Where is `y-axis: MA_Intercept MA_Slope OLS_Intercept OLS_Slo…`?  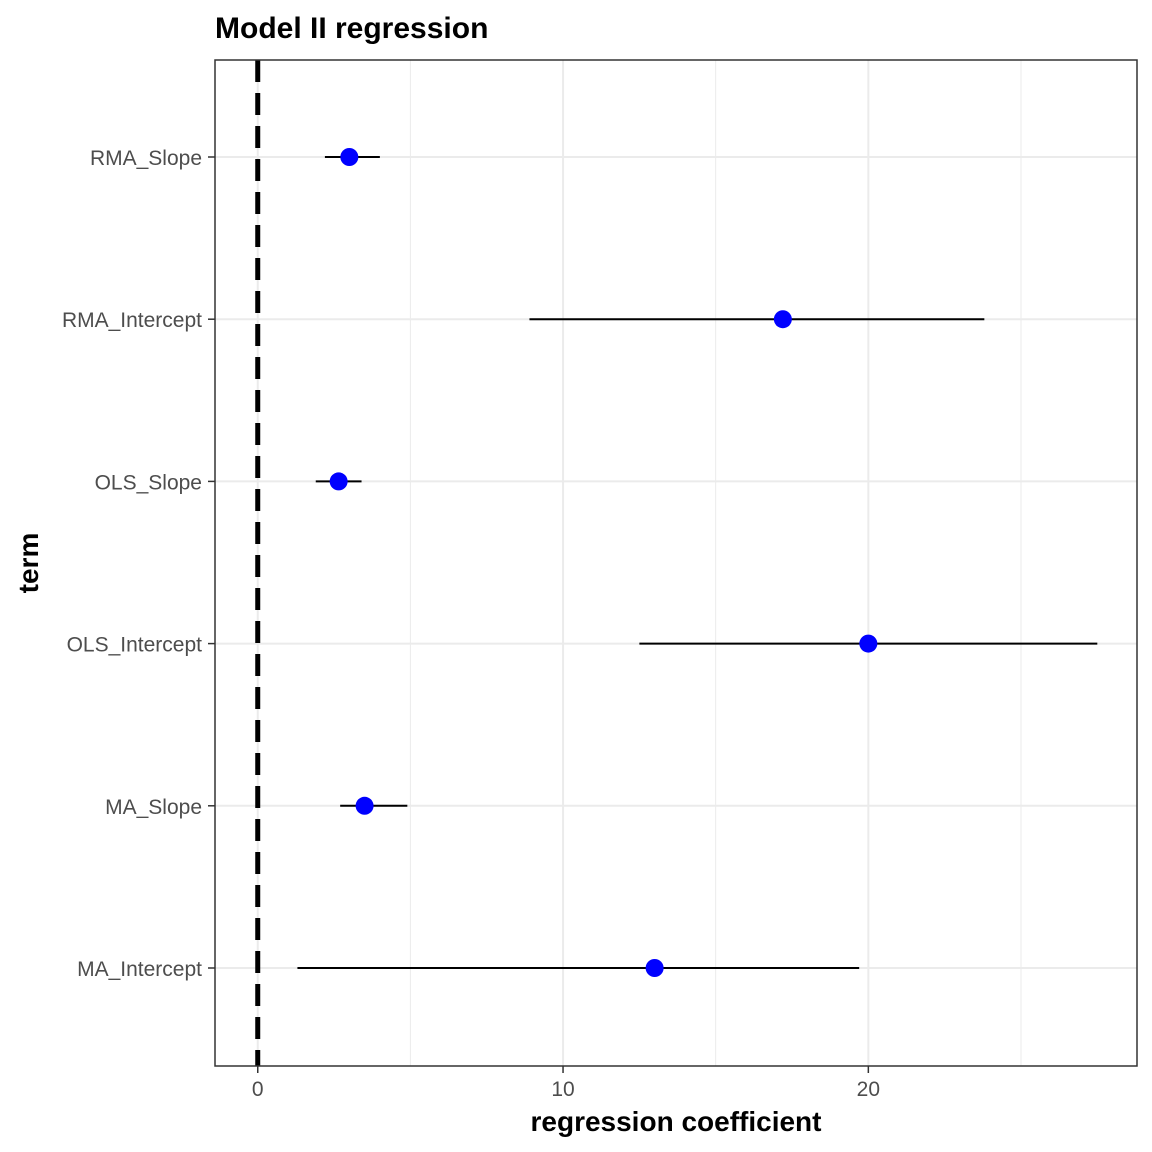
y-axis: MA_Intercept MA_Slope OLS_Intercept OLS_Slo… is located at coordinates (138, 564).